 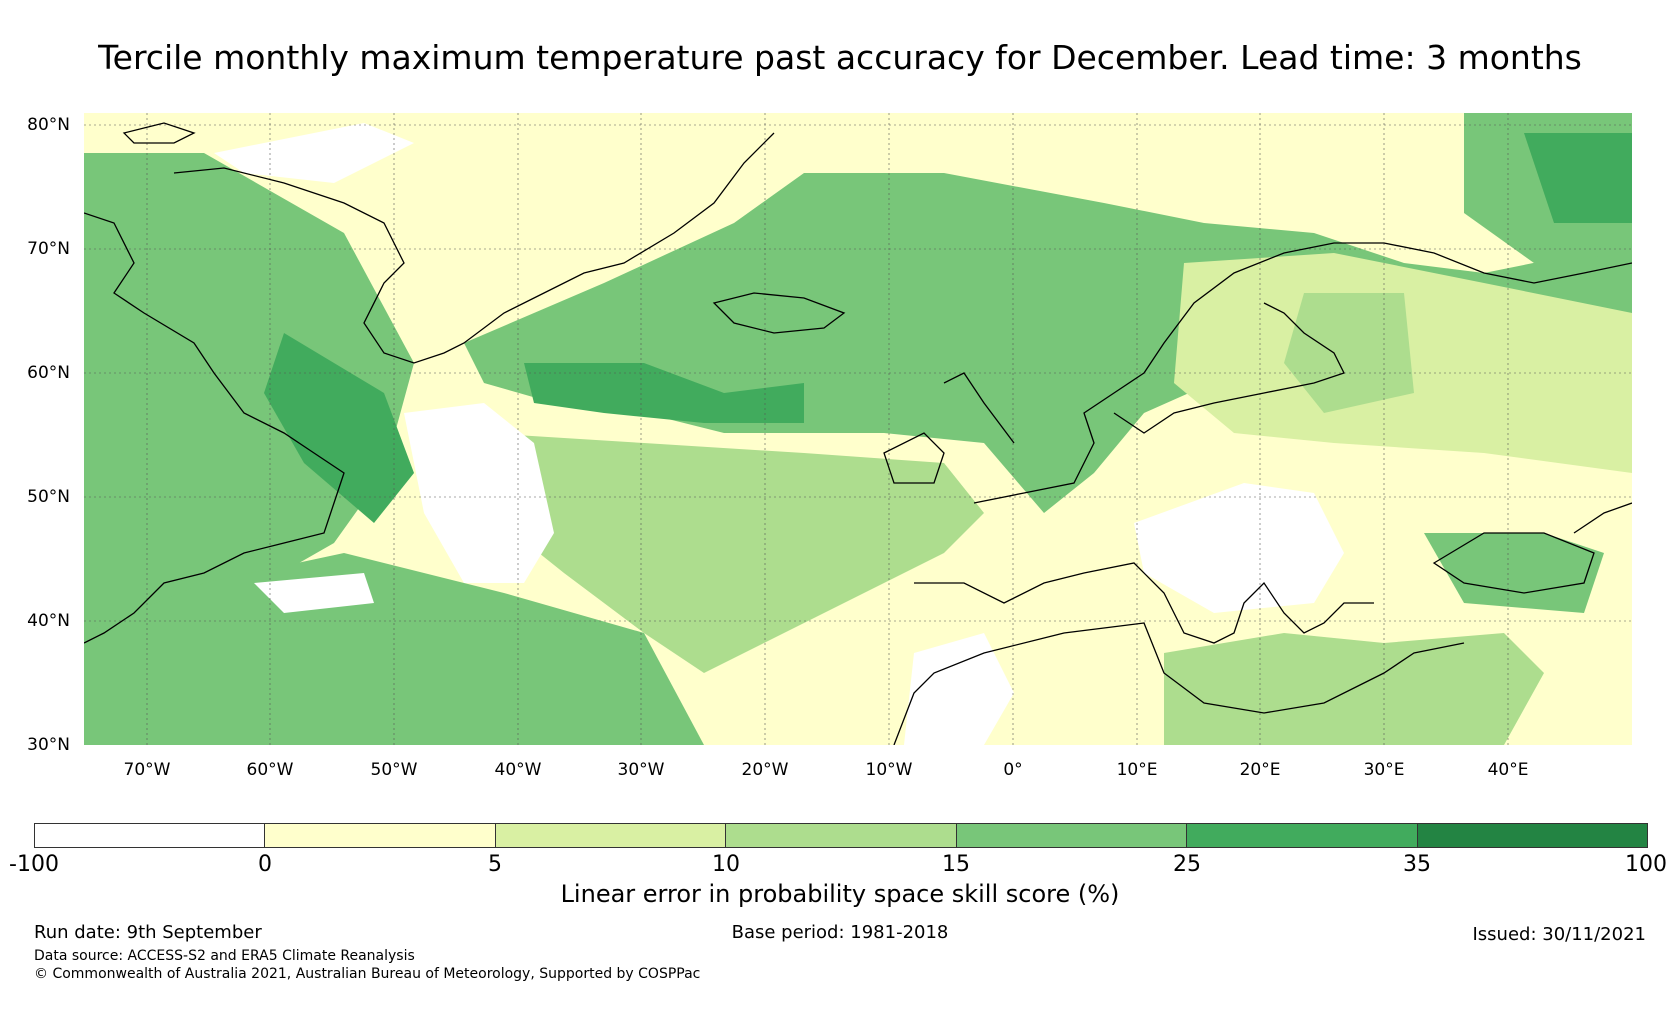 I want to click on lat-label-70n: 70°N, so click(x=48, y=249).